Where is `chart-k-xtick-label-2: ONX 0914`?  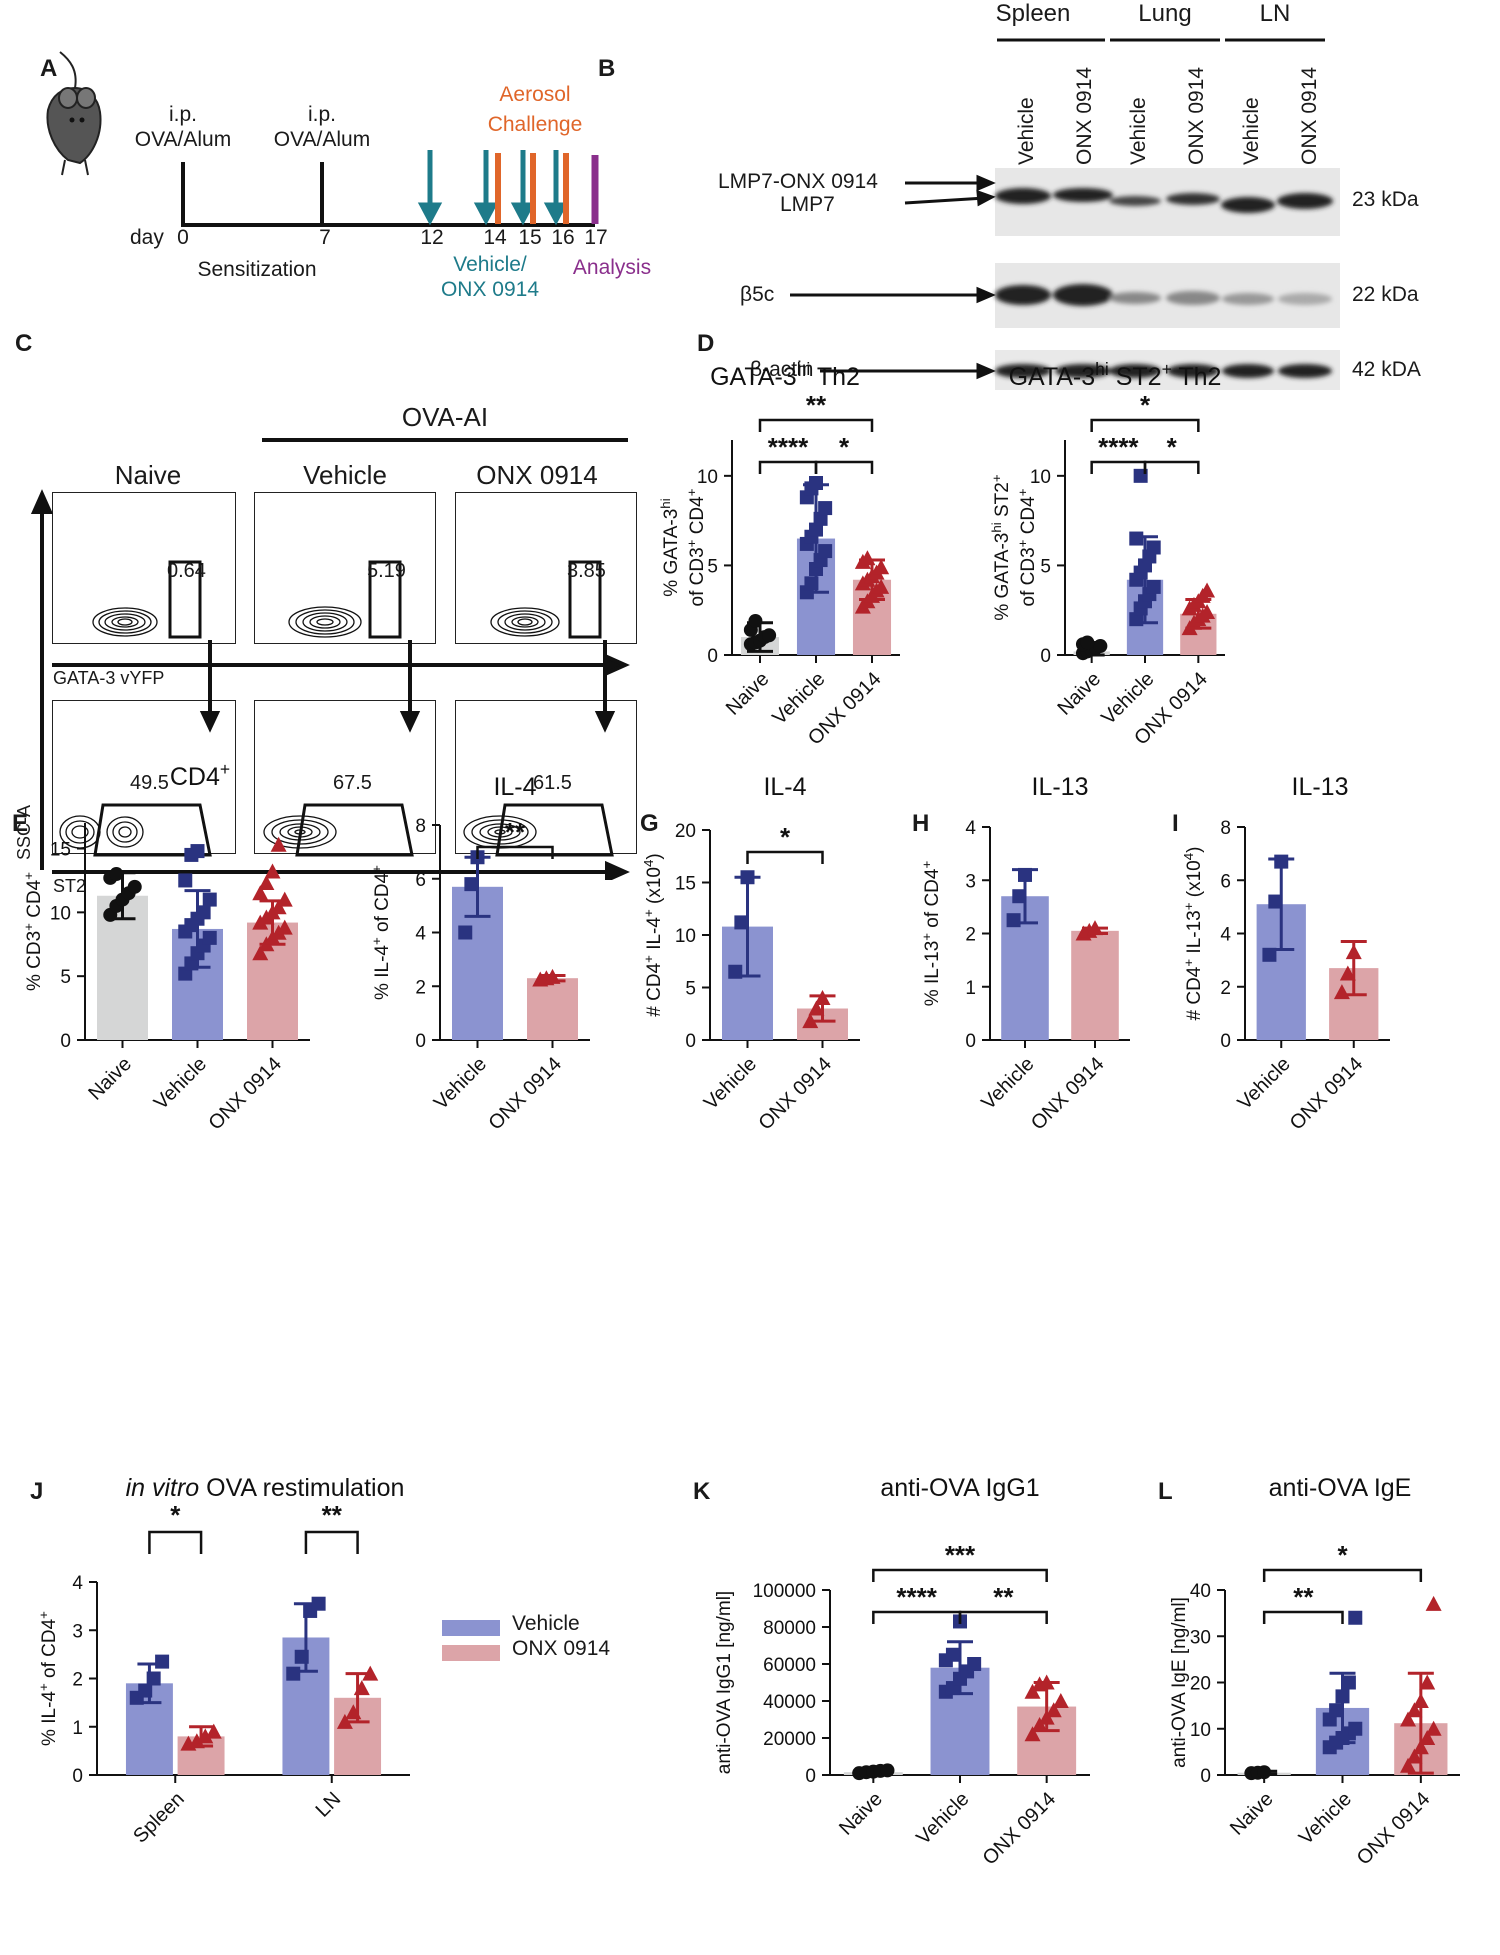
chart-k-xtick-label-2: ONX 0914 is located at coordinates (1020, 1829).